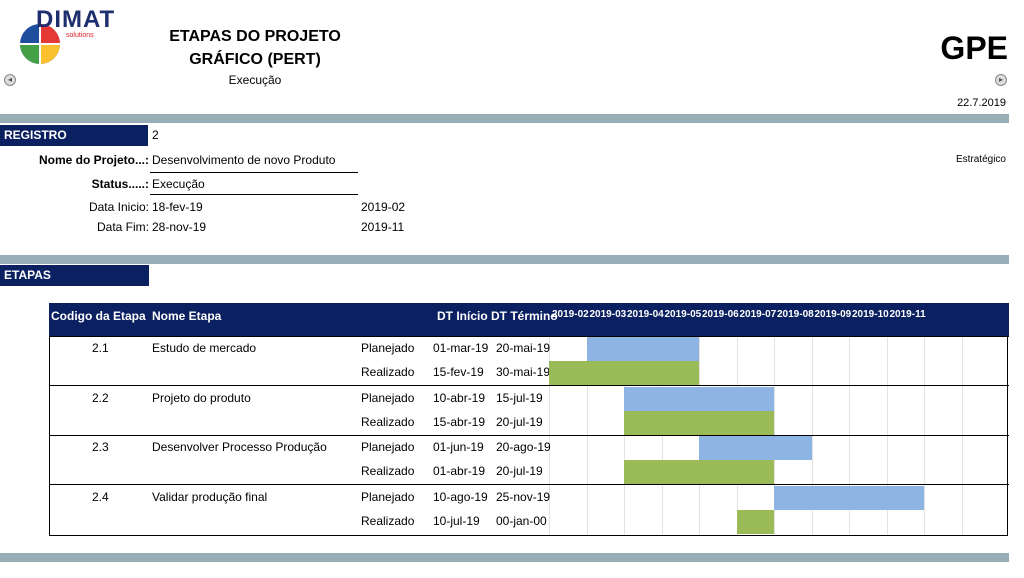 This screenshot has height=578, width=1024. What do you see at coordinates (244, 160) in the screenshot?
I see `project-name-value: Desenvolvimento de novo Produto` at bounding box center [244, 160].